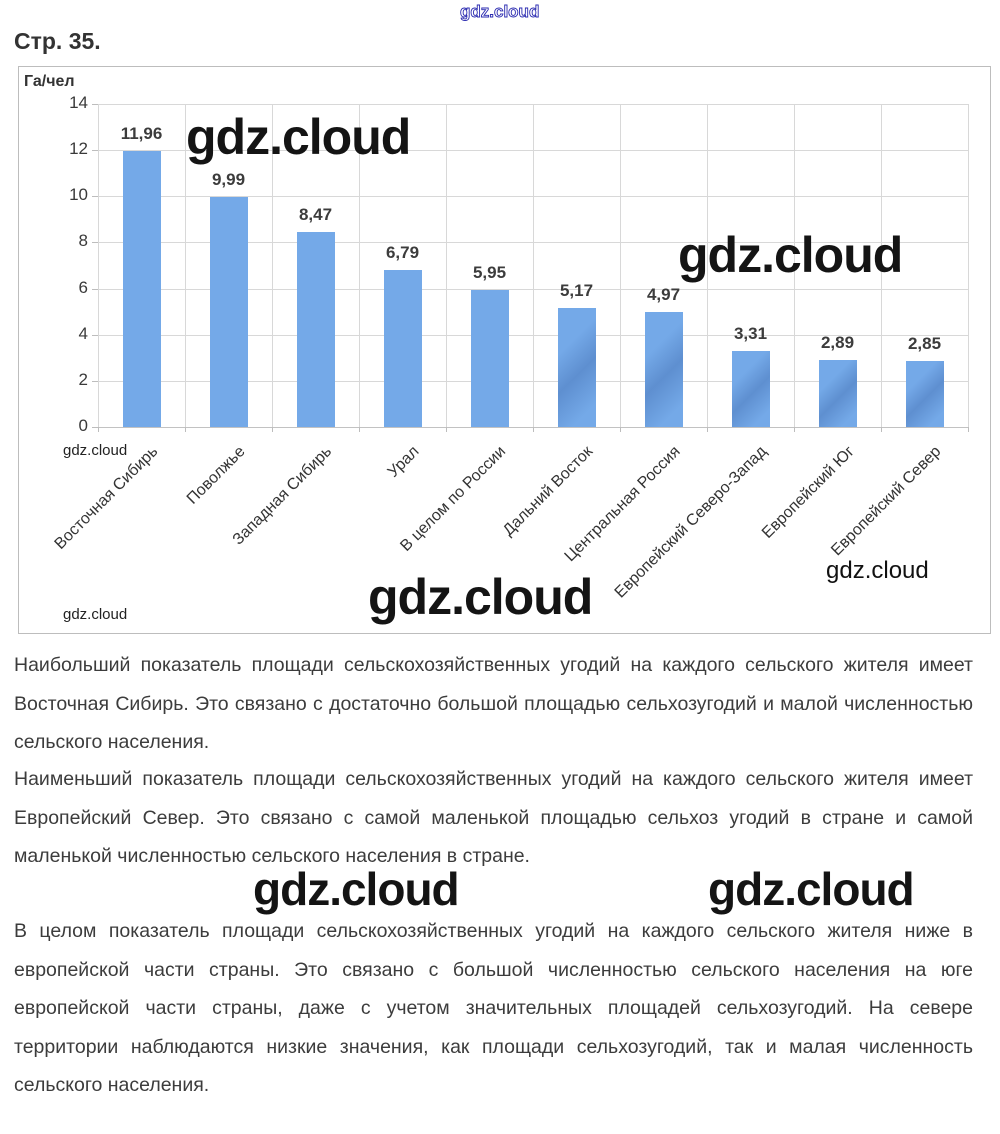  Describe the element at coordinates (750, 333) in the screenshot. I see `bar-value-label: 3,31` at that location.